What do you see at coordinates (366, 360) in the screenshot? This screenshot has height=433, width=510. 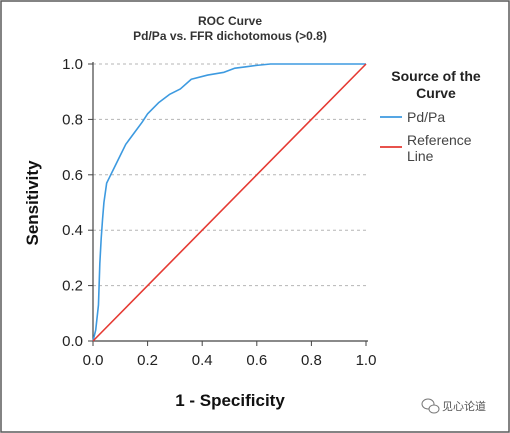 I see `x-tick-label-5: 1.0` at bounding box center [366, 360].